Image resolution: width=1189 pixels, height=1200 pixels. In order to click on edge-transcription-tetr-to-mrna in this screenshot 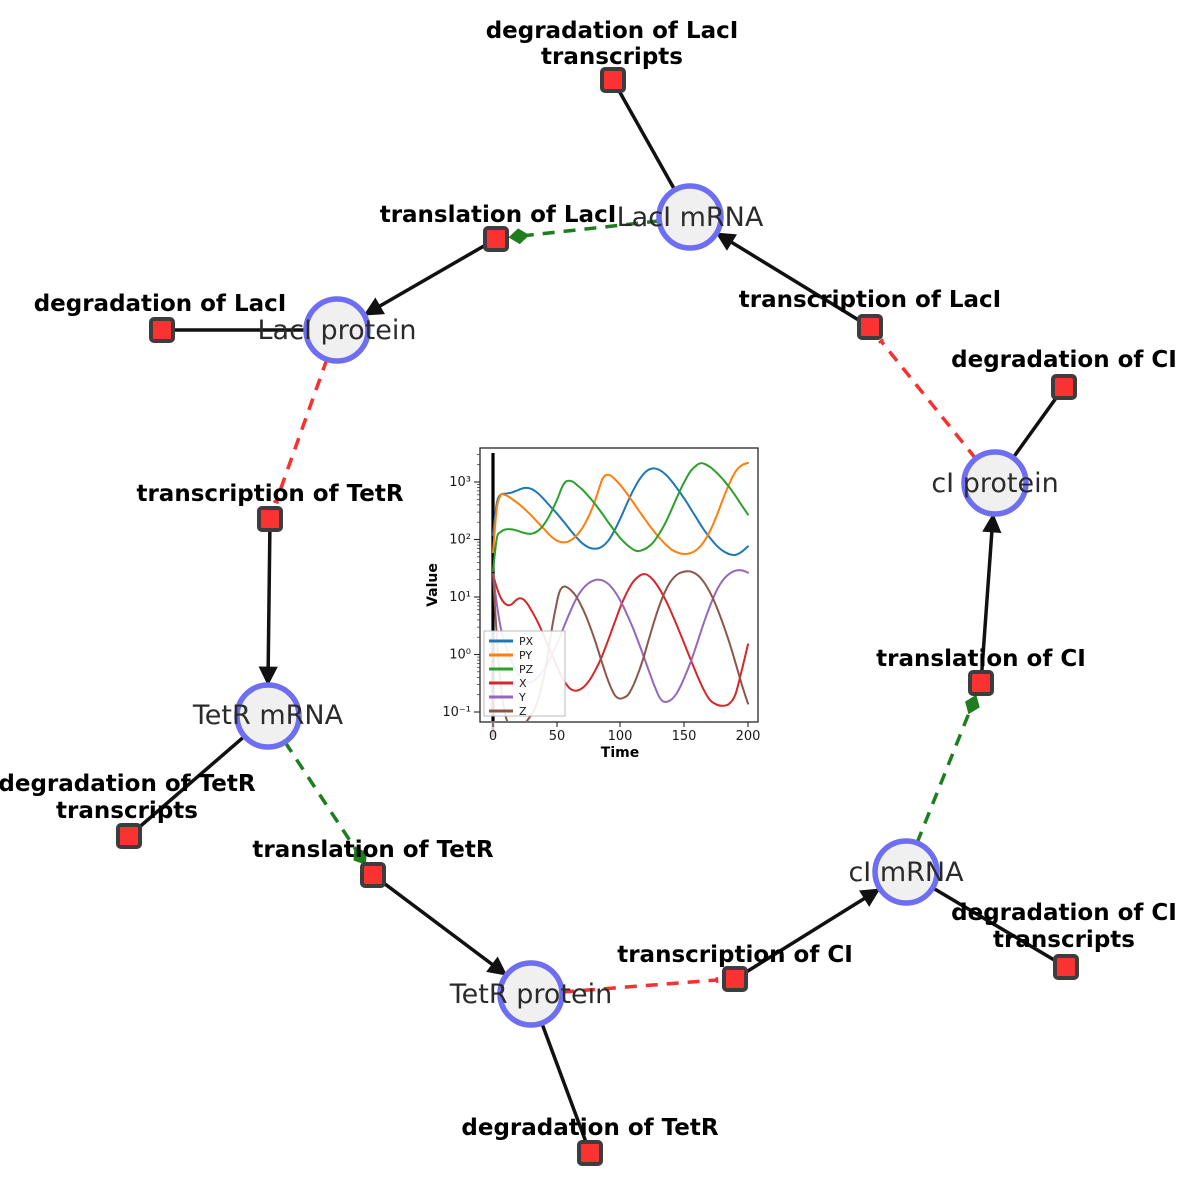, I will do `click(268, 602)`.